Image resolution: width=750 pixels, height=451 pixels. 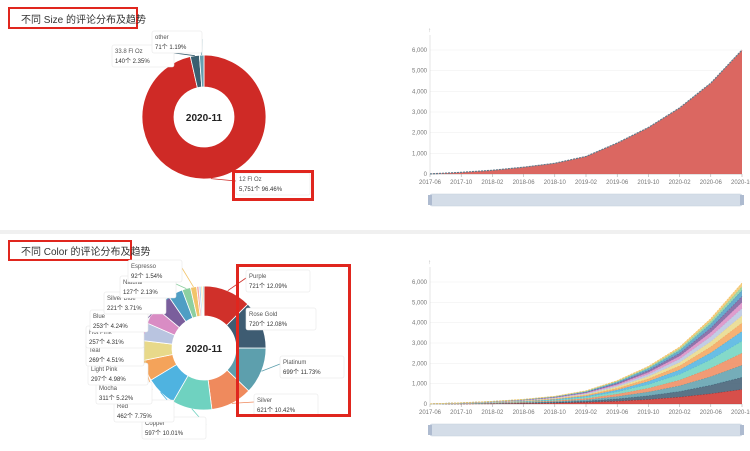 What do you see at coordinates (110, 326) in the screenshot?
I see `slice-value: 253个 4.24%` at bounding box center [110, 326].